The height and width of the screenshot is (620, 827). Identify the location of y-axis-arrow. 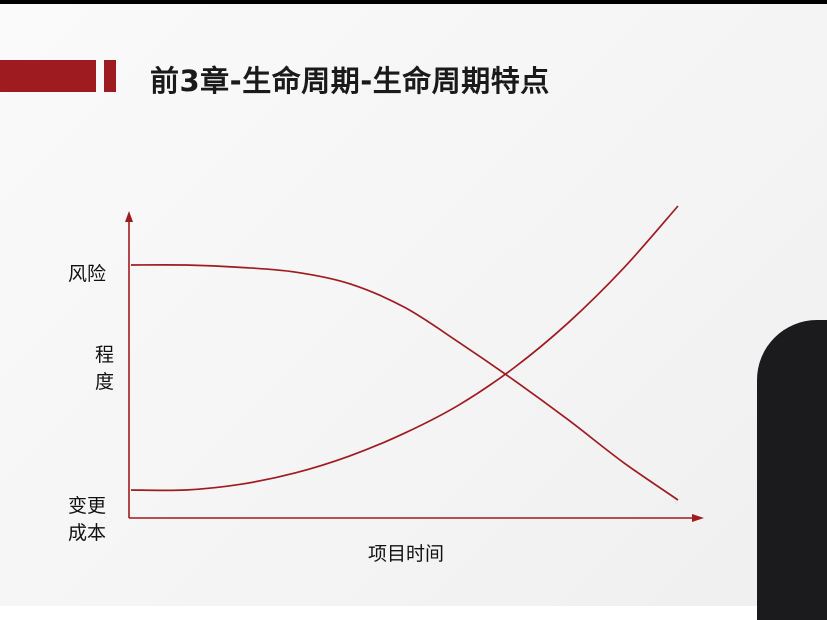
(129, 216).